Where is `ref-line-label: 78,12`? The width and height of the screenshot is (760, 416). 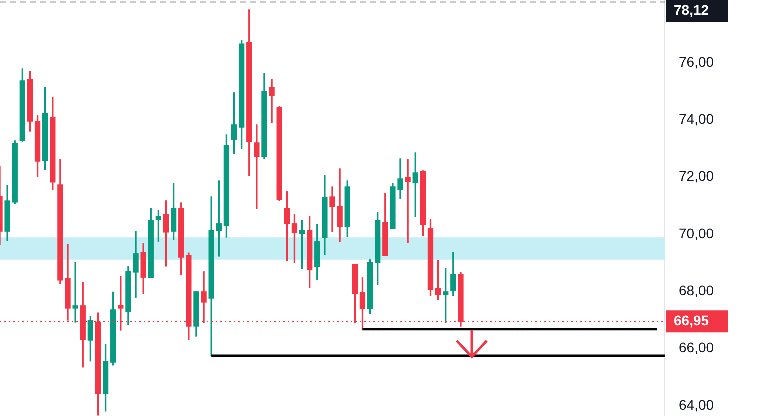
ref-line-label: 78,12 is located at coordinates (692, 10).